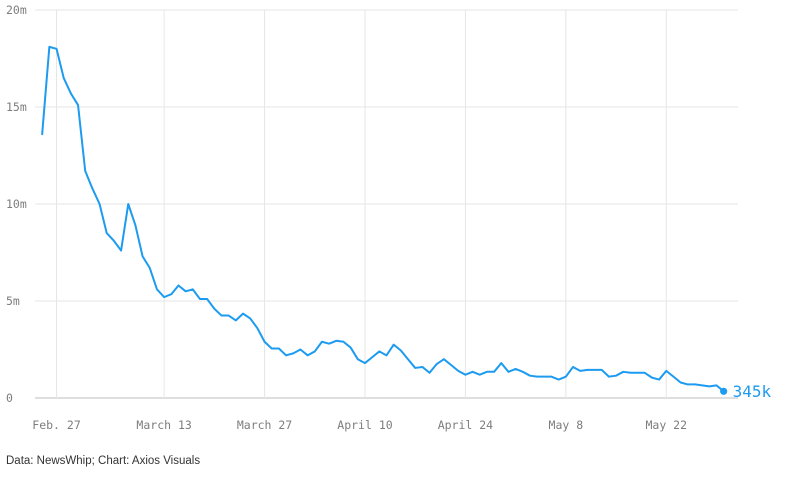 This screenshot has height=480, width=801. Describe the element at coordinates (9, 398) in the screenshot. I see `y-tick-label: 0` at that location.